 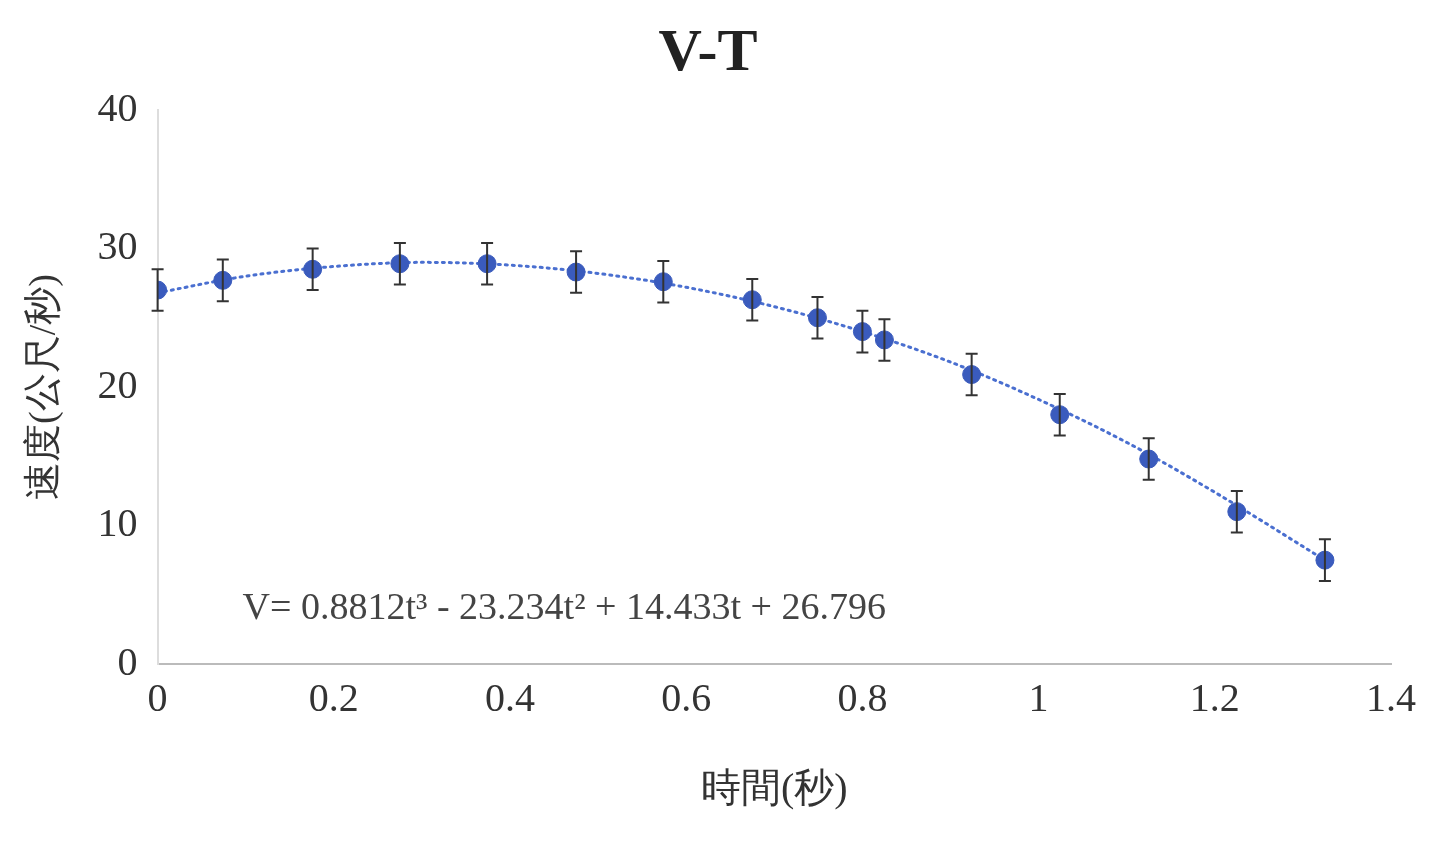 What do you see at coordinates (117, 245) in the screenshot?
I see `y-tick-label: 30` at bounding box center [117, 245].